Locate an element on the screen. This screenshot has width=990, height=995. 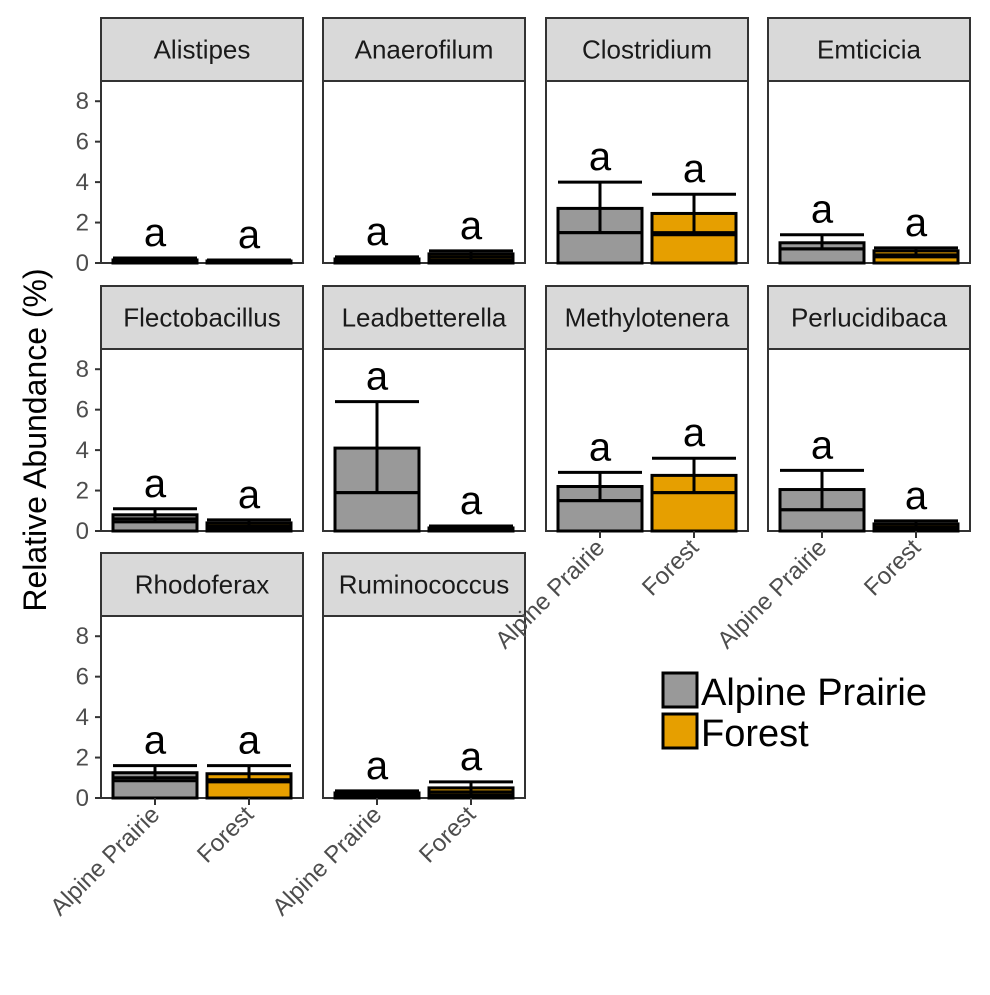
strip-rhodoferax is located at coordinates (202, 584).